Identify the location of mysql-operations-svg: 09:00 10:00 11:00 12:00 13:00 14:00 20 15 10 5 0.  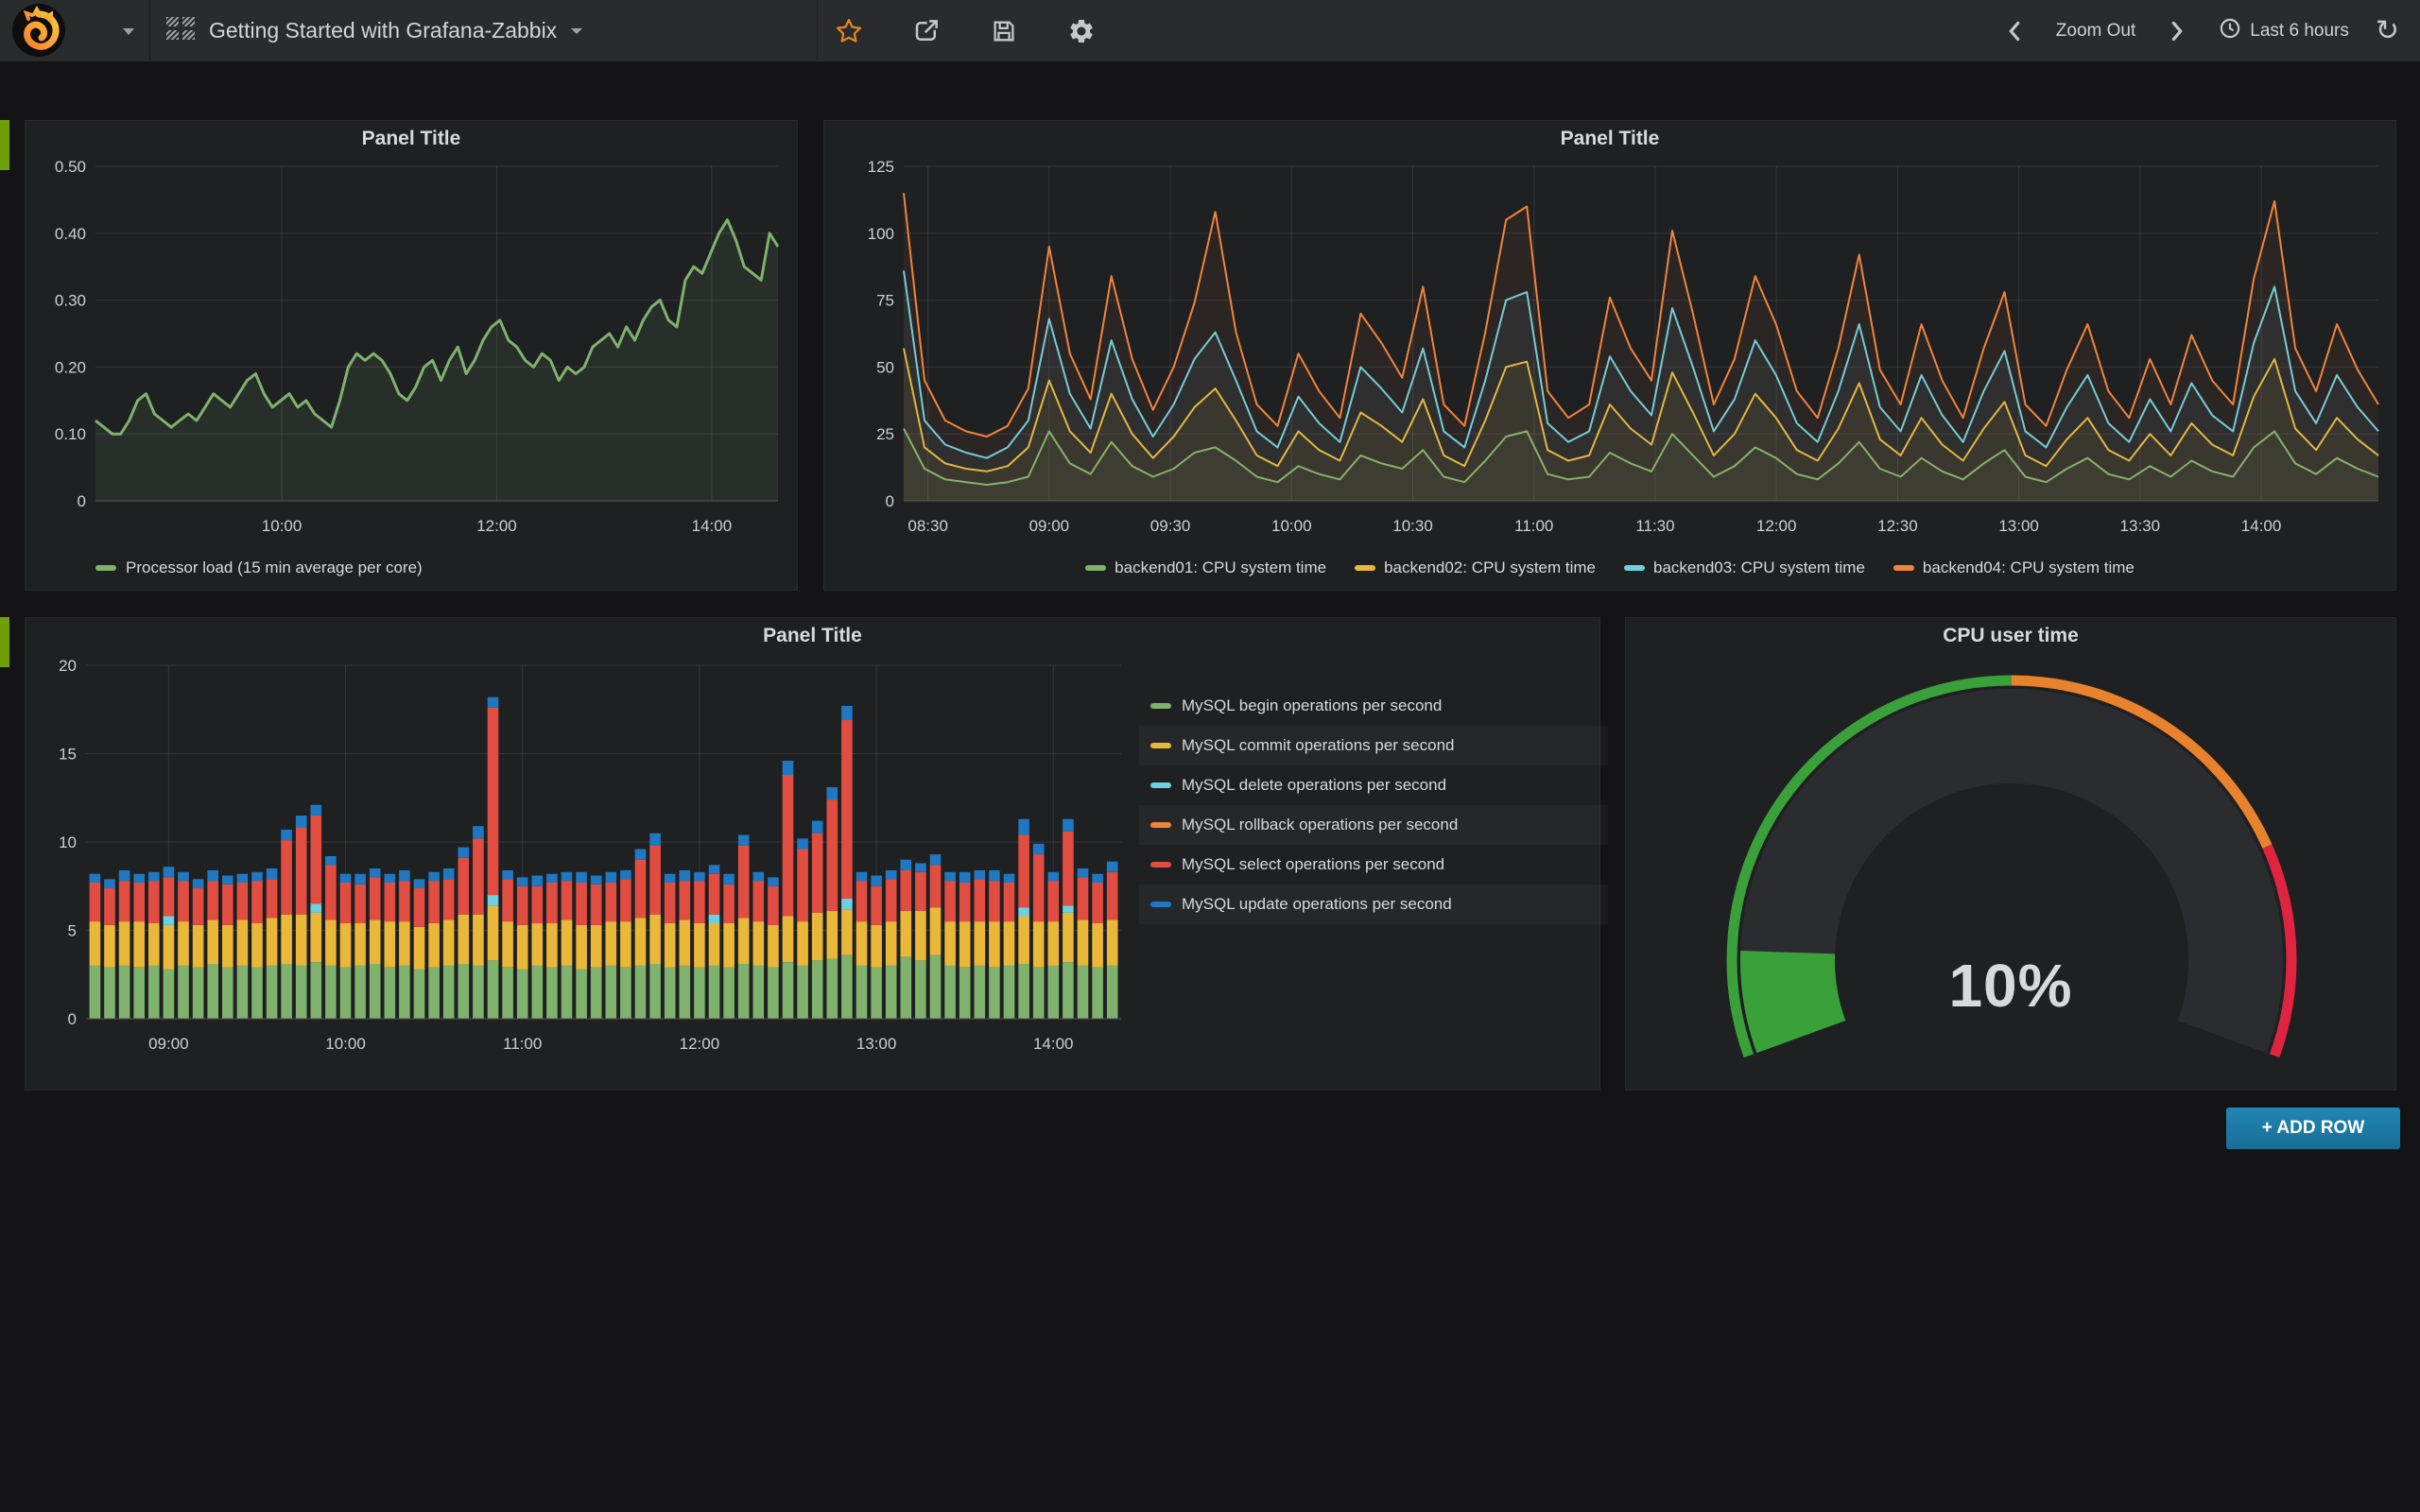
(590, 855).